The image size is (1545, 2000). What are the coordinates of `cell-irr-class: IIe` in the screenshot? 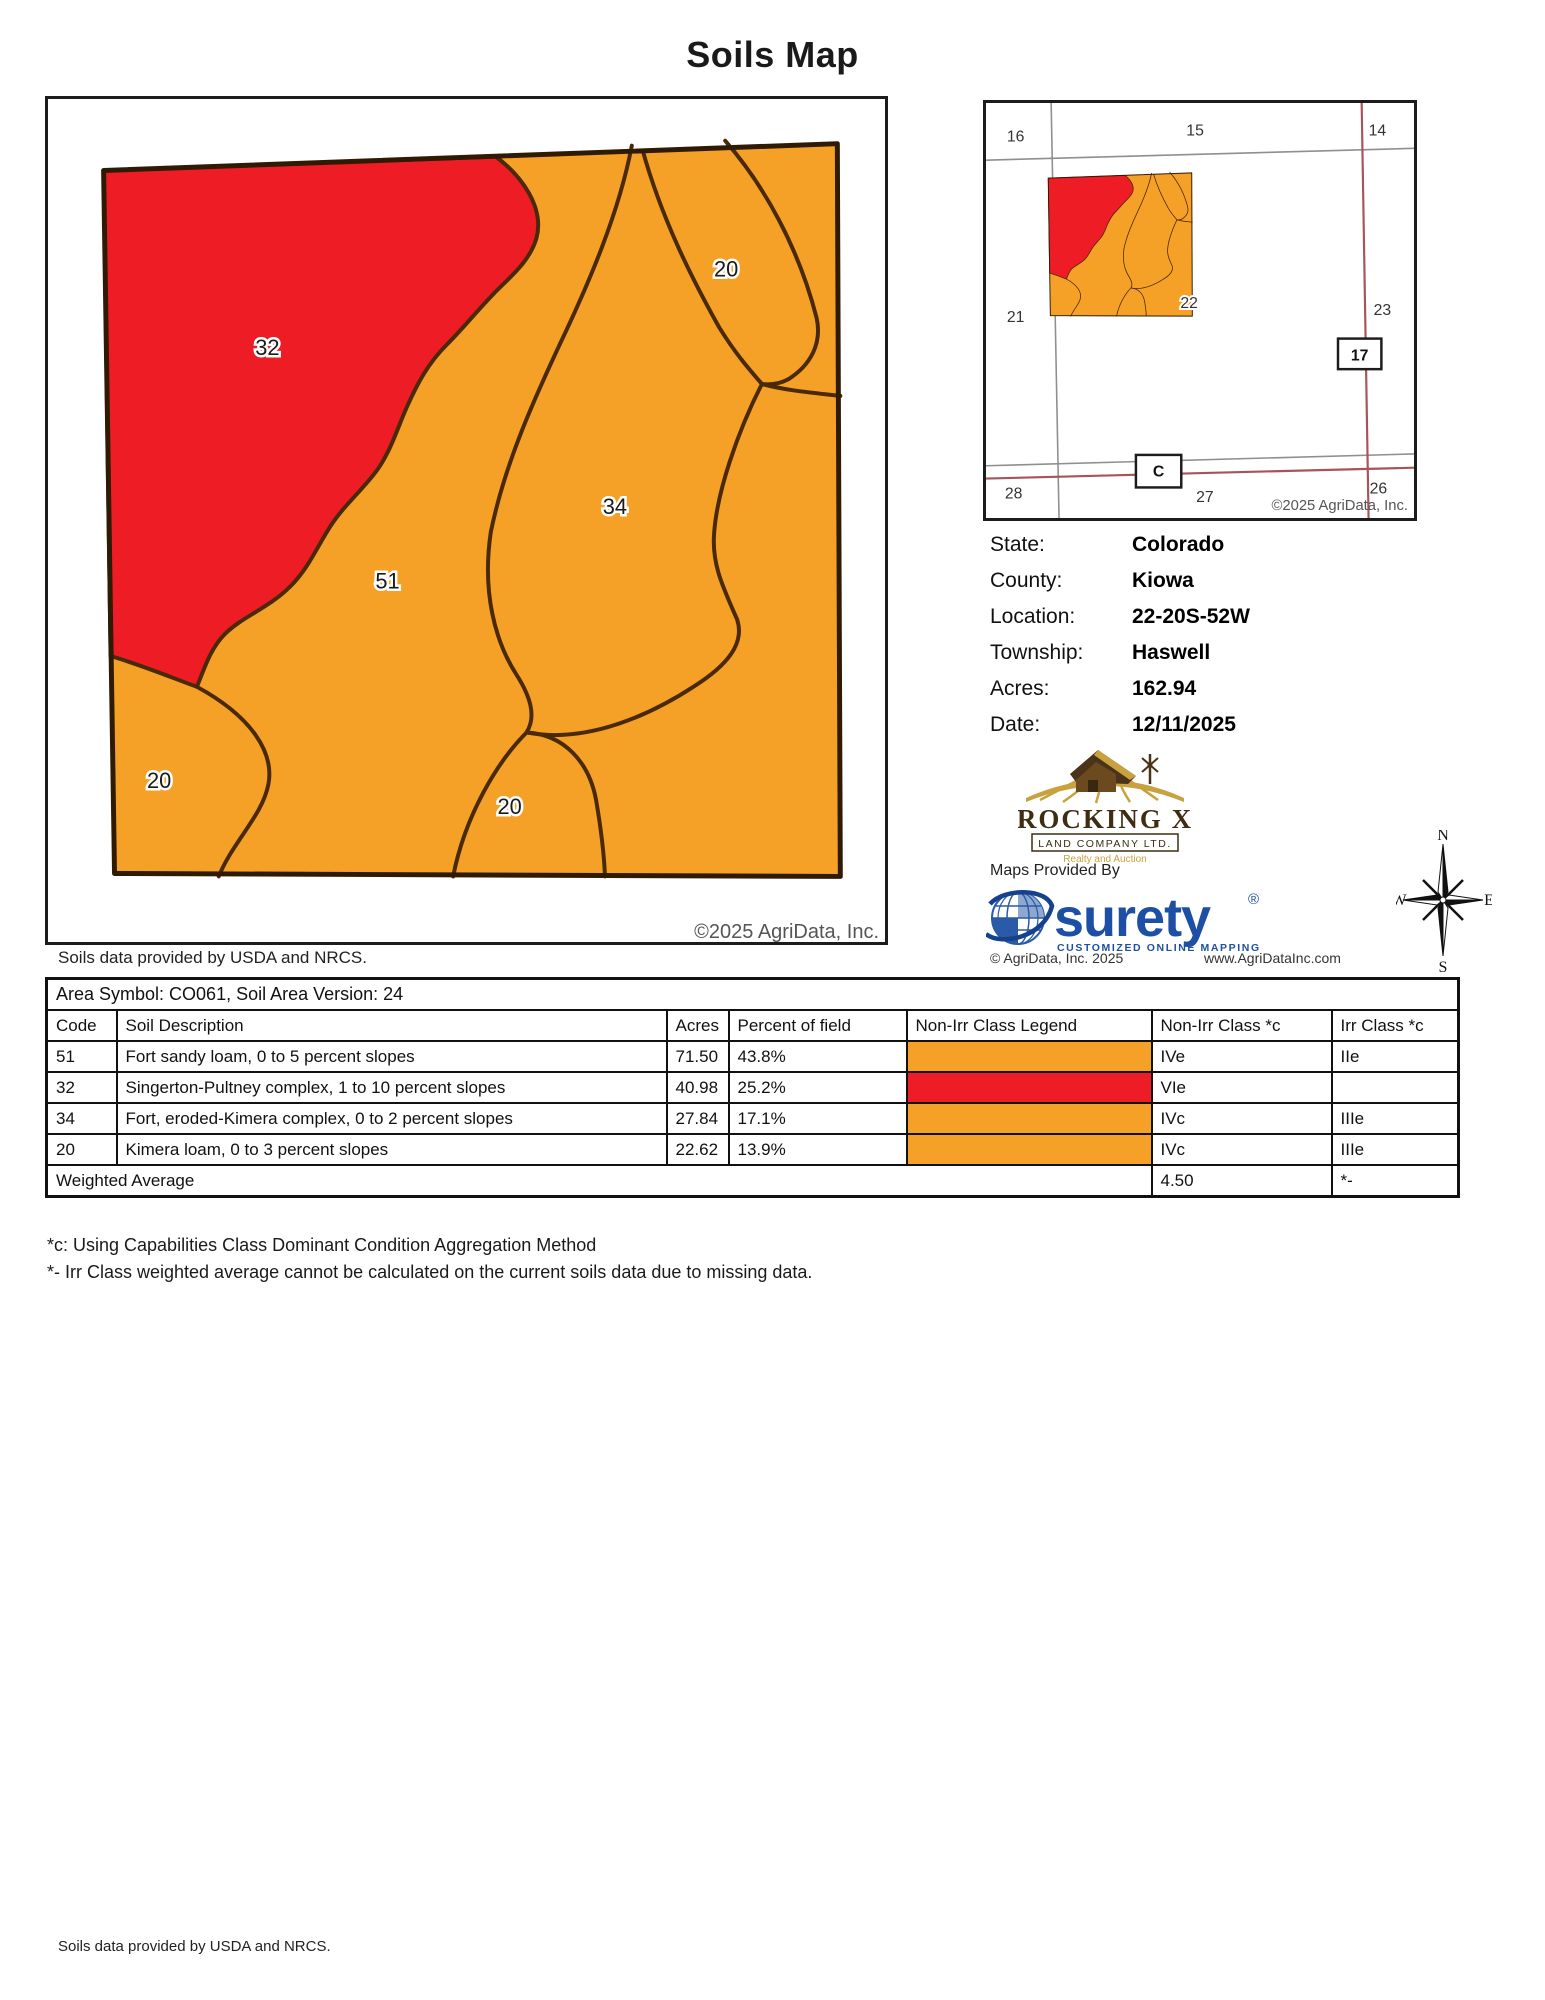 It's located at (1395, 1056).